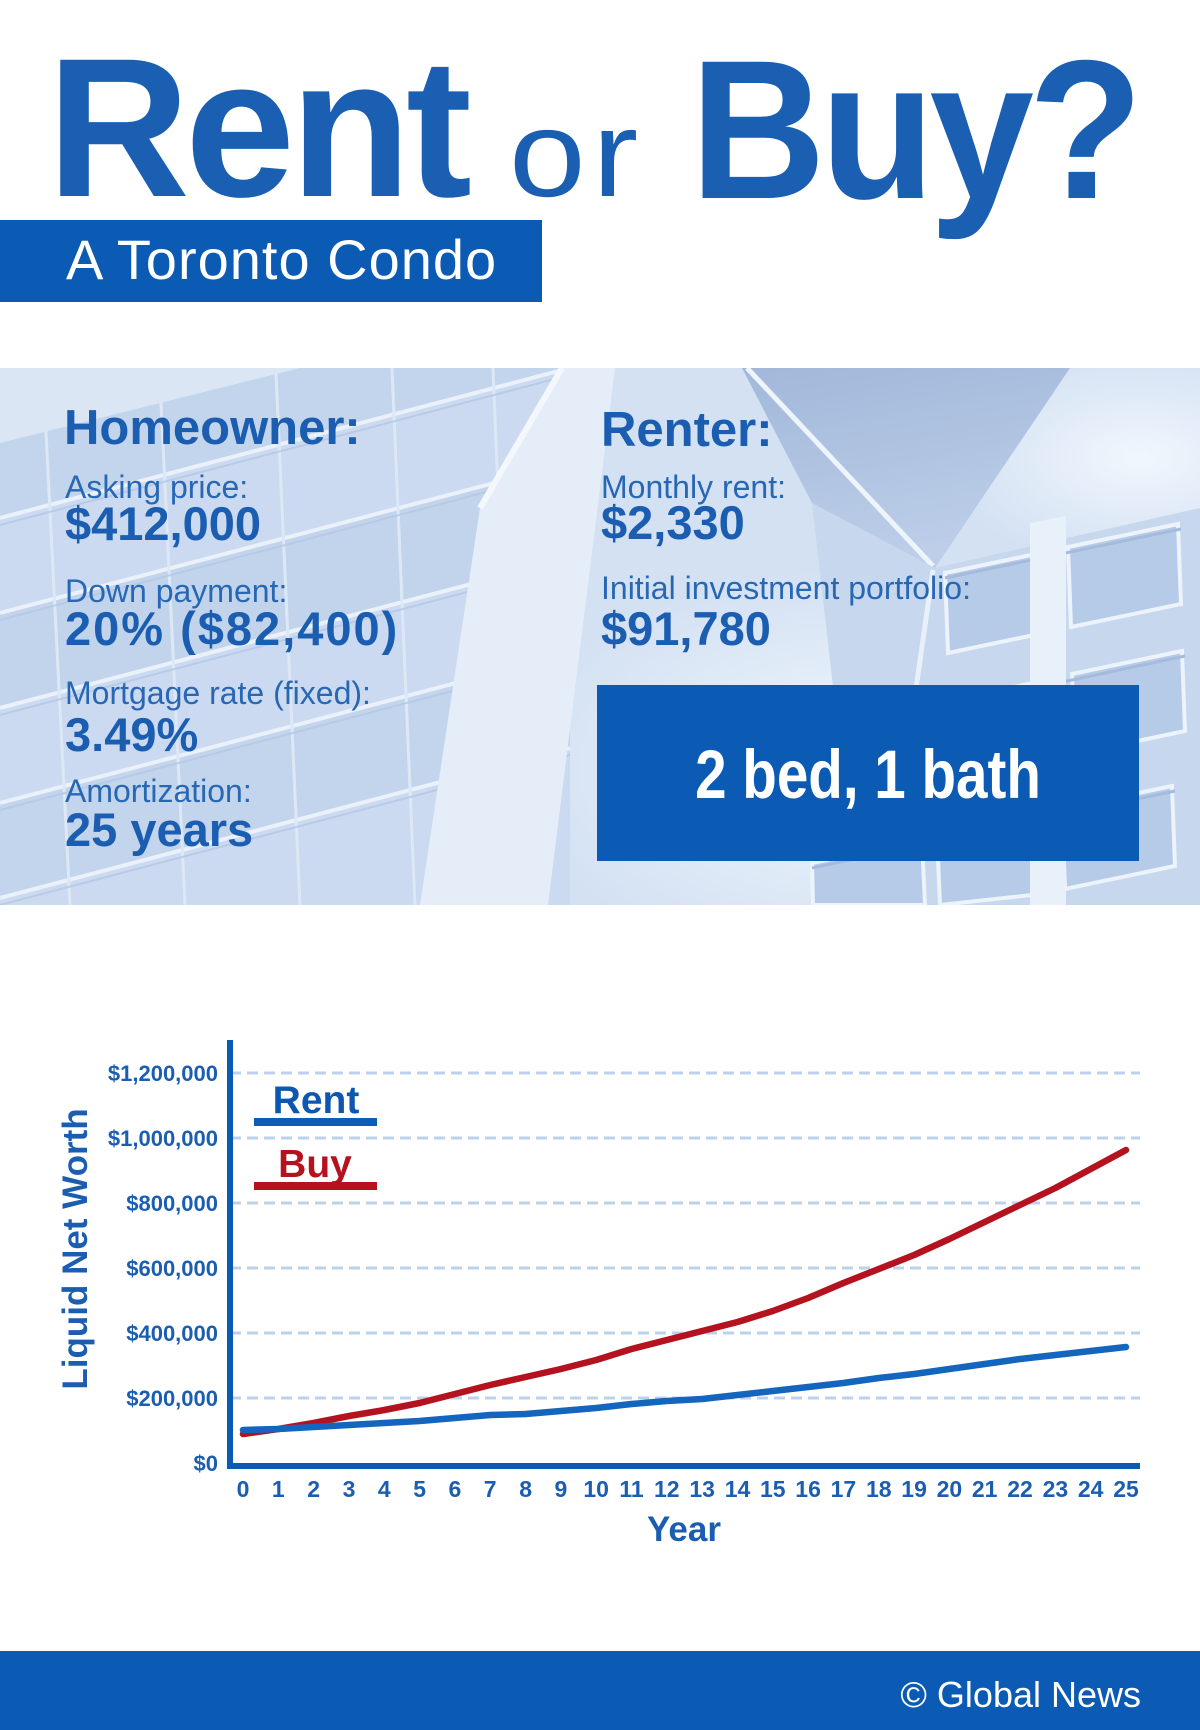 This screenshot has width=1200, height=1730. What do you see at coordinates (172, 1333) in the screenshot?
I see `svg-text: $400,000` at bounding box center [172, 1333].